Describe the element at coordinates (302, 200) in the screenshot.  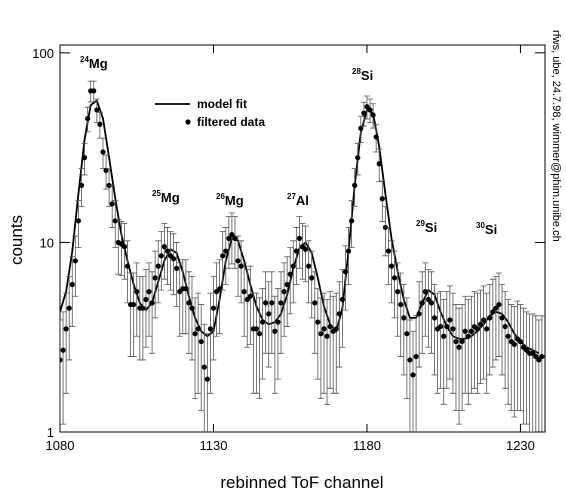
I see `peak-element: Al` at that location.